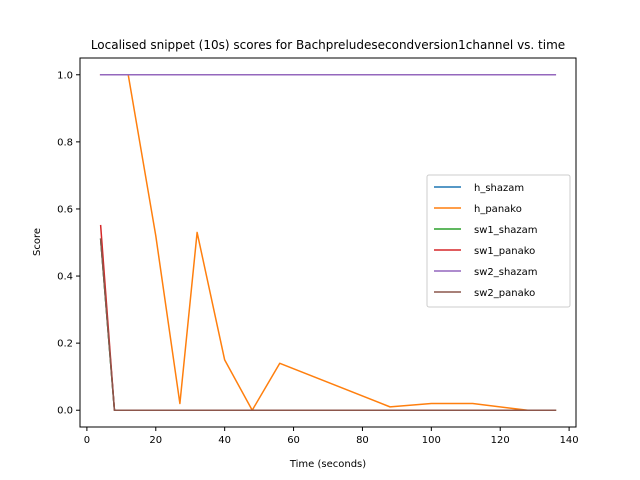 The image size is (640, 480). Describe the element at coordinates (37, 242) in the screenshot. I see `y-axis-title: Score` at that location.